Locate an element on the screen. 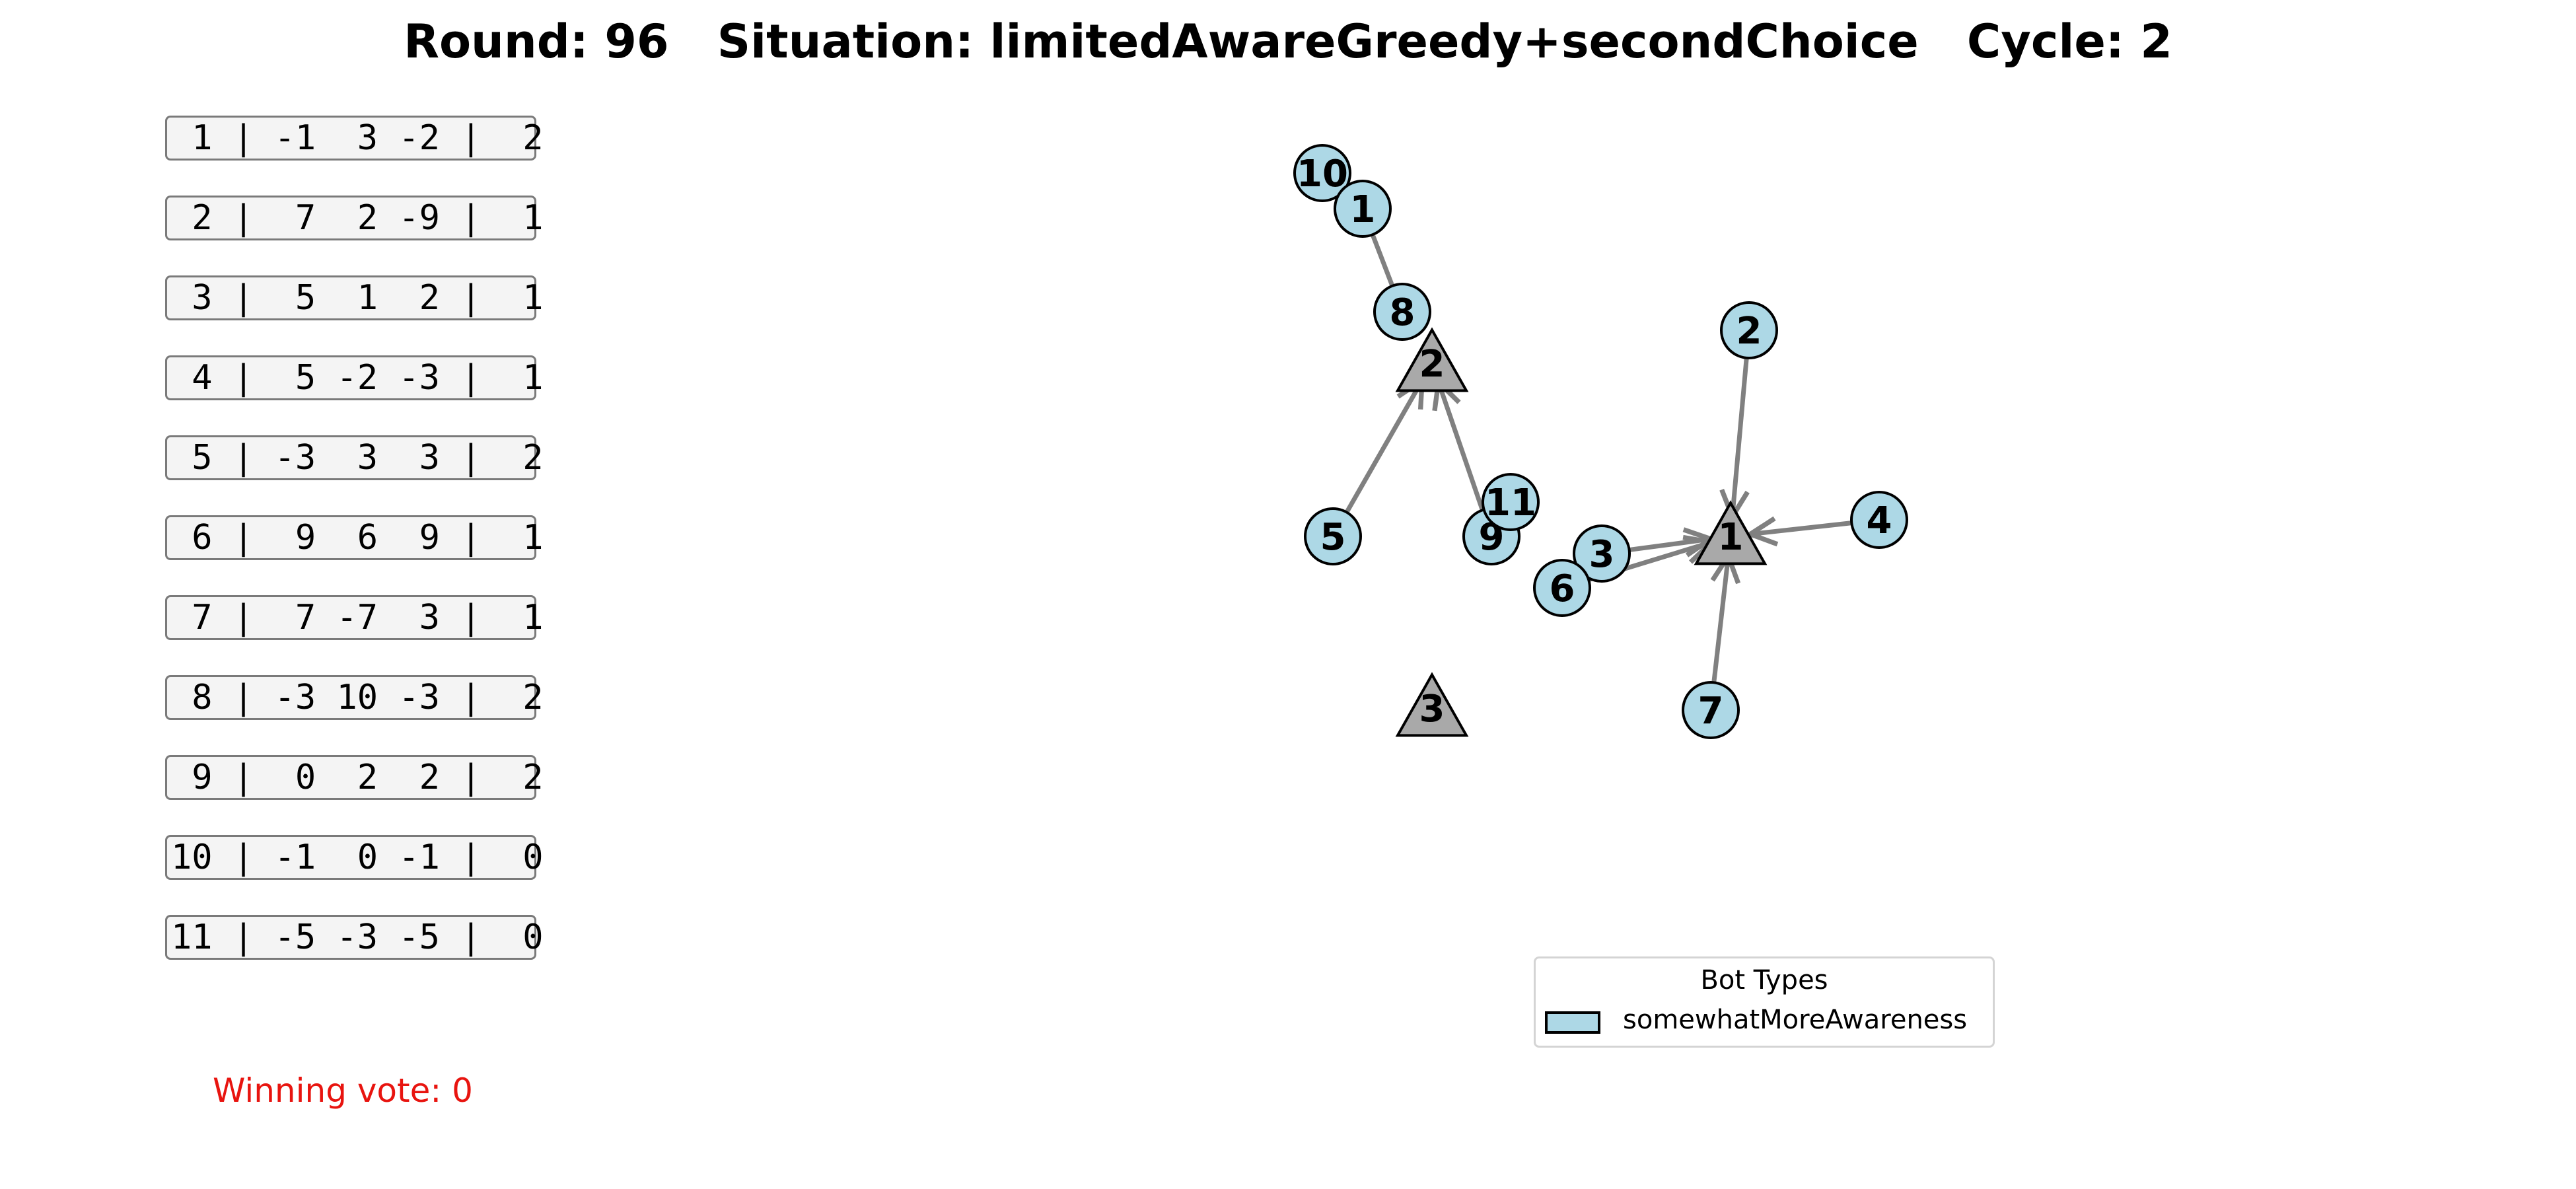  bot-label: 6 is located at coordinates (1562, 588).